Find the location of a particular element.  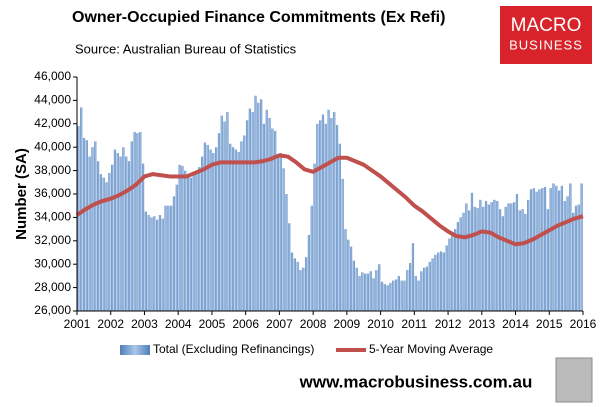

logo-box is located at coordinates (546, 35).